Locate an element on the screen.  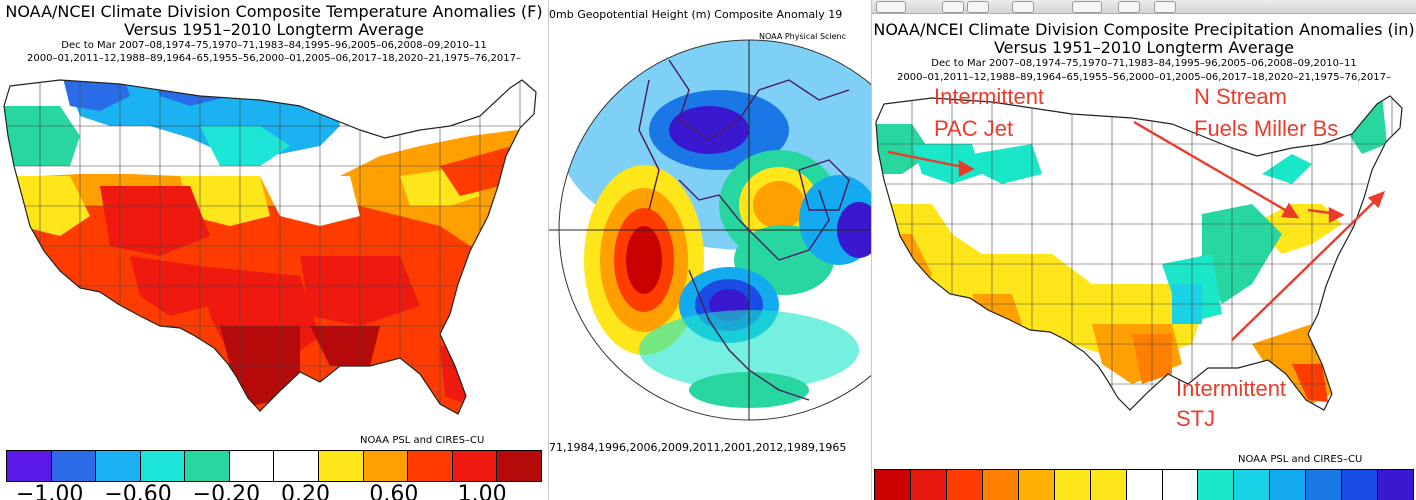
pac-jet-annotation-line1: Intermittent is located at coordinates (989, 96).